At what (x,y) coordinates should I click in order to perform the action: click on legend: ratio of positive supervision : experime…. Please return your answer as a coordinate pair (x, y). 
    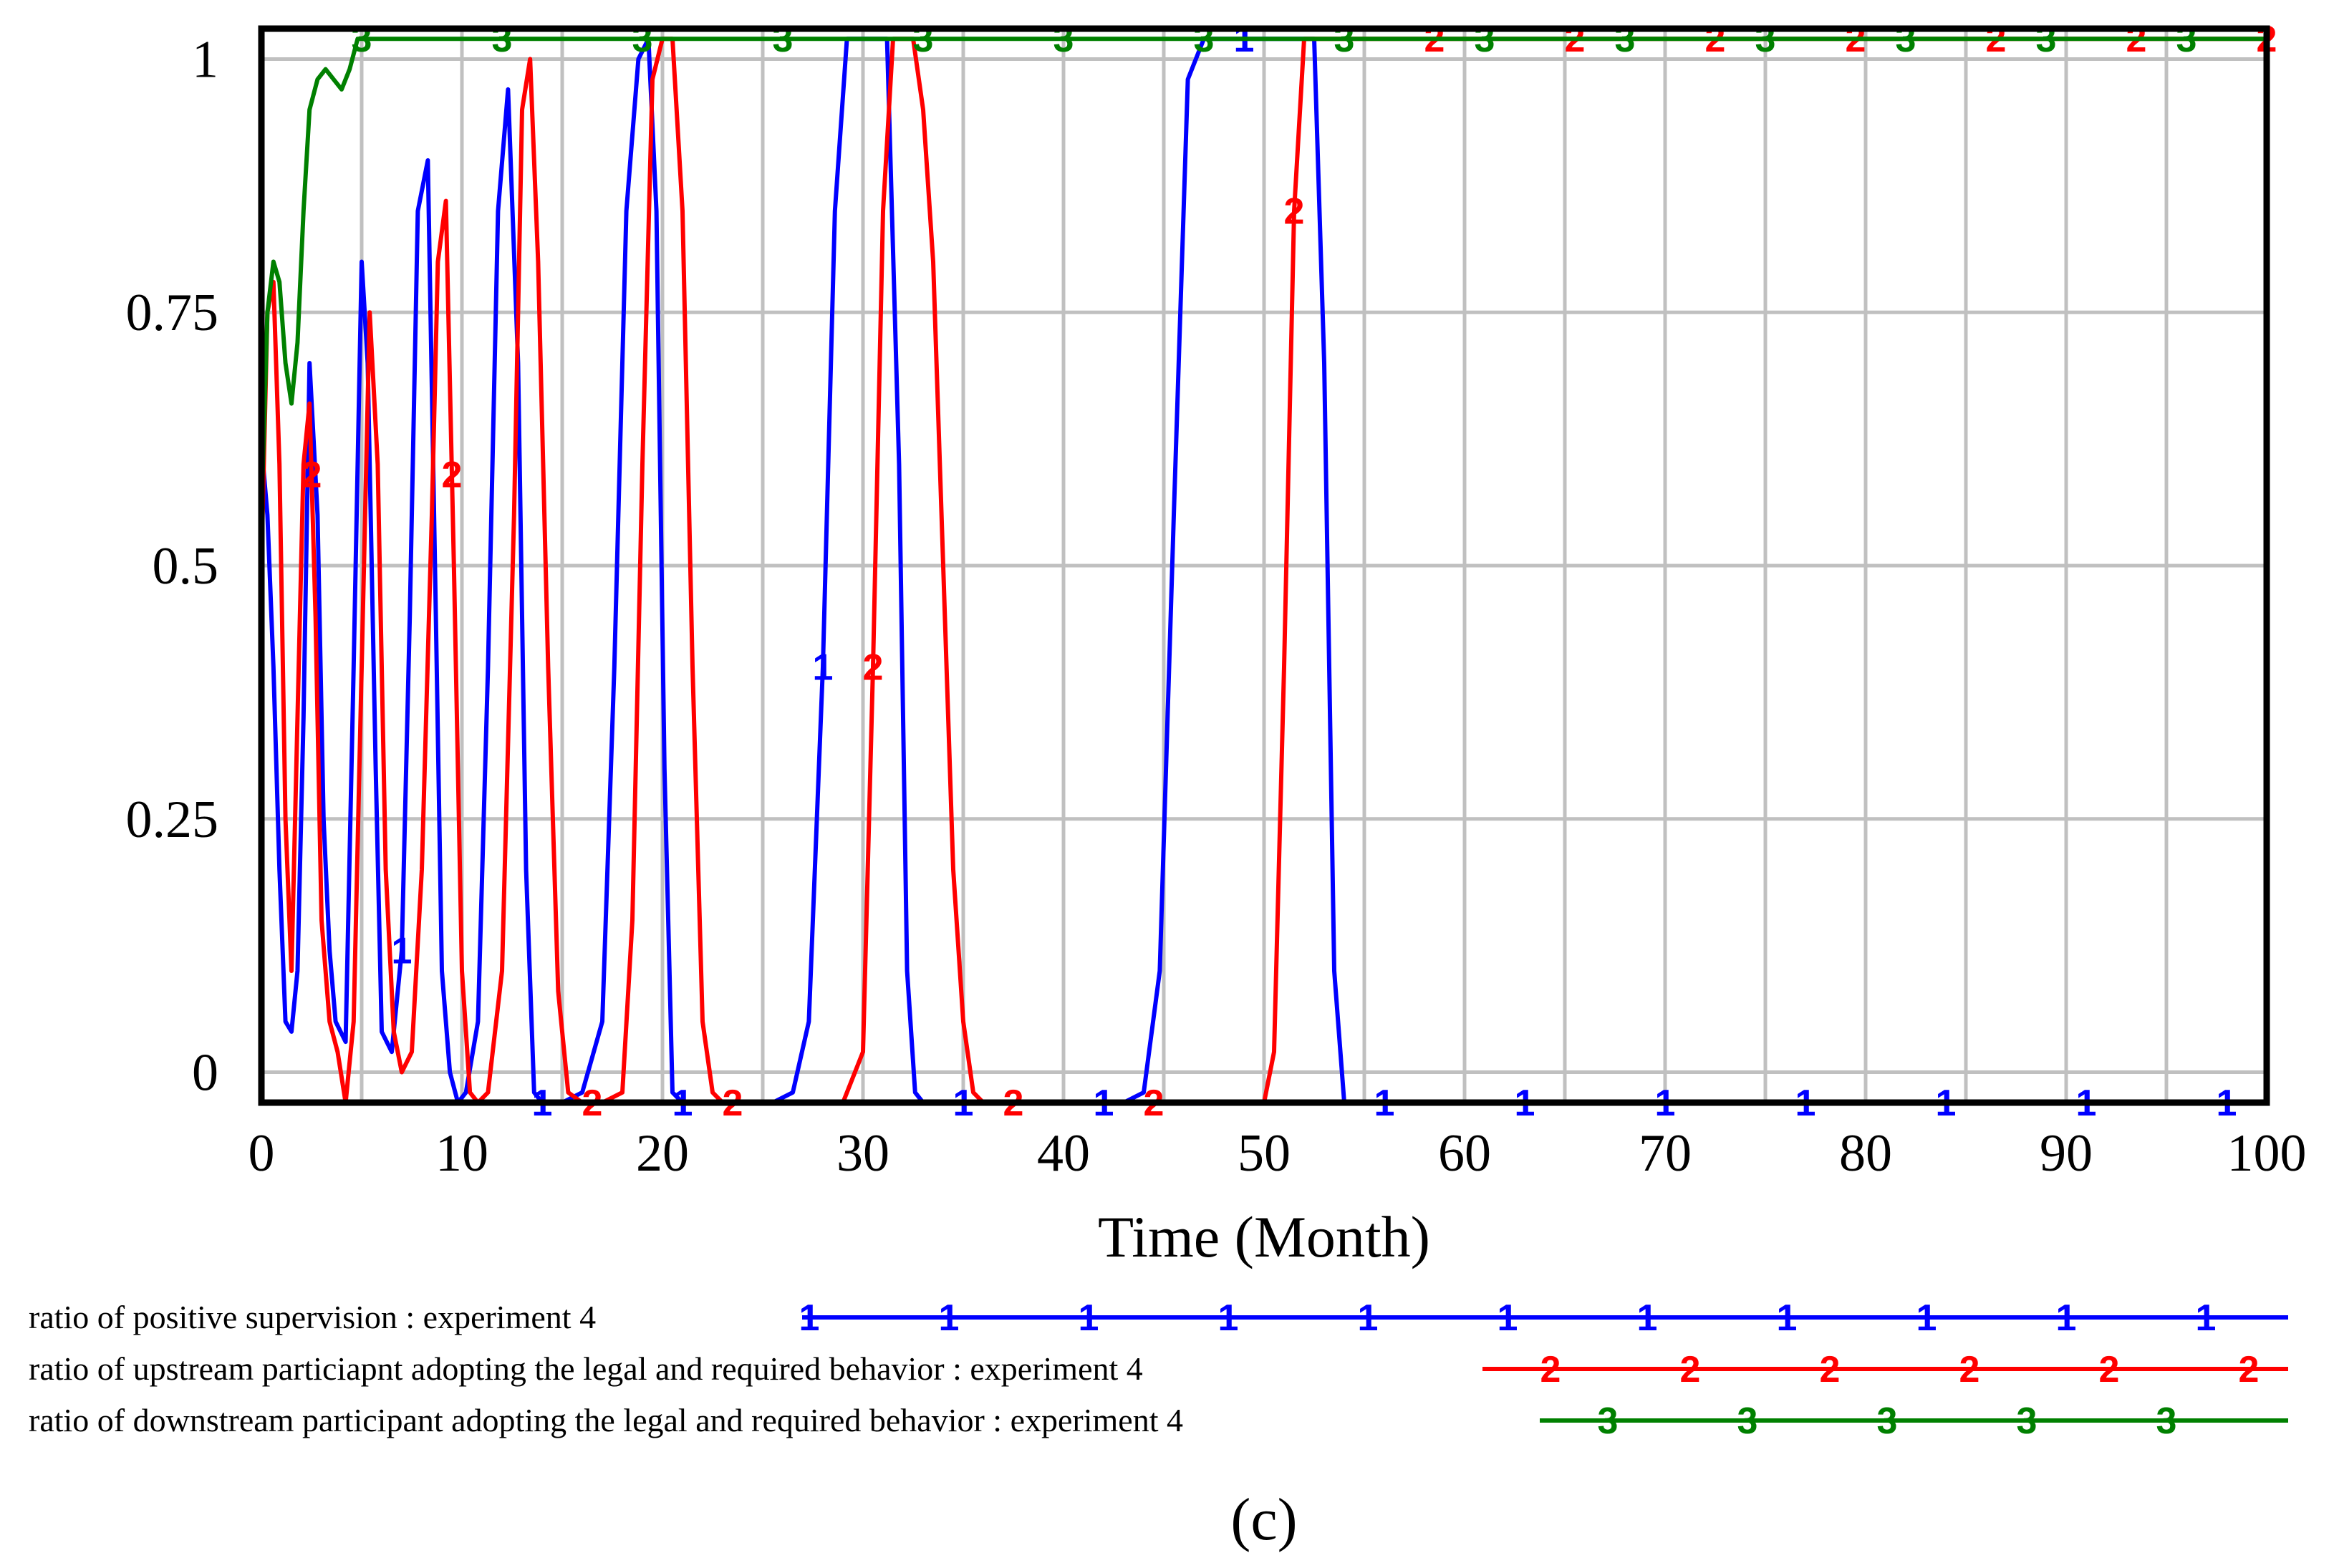
    Looking at the image, I should click on (1158, 1369).